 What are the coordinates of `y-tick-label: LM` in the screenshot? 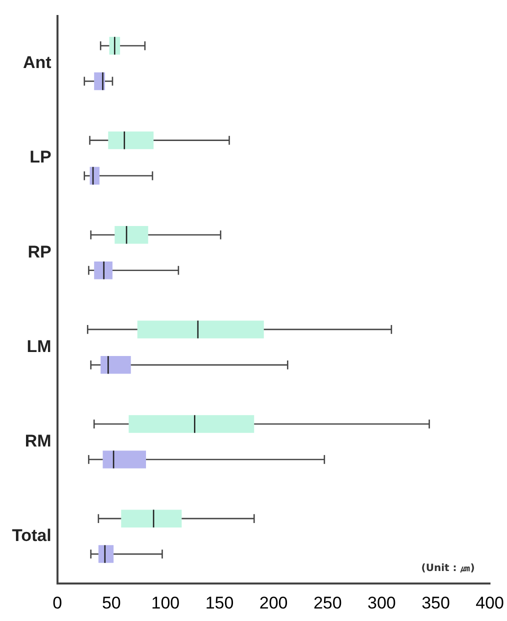 It's located at (39, 346).